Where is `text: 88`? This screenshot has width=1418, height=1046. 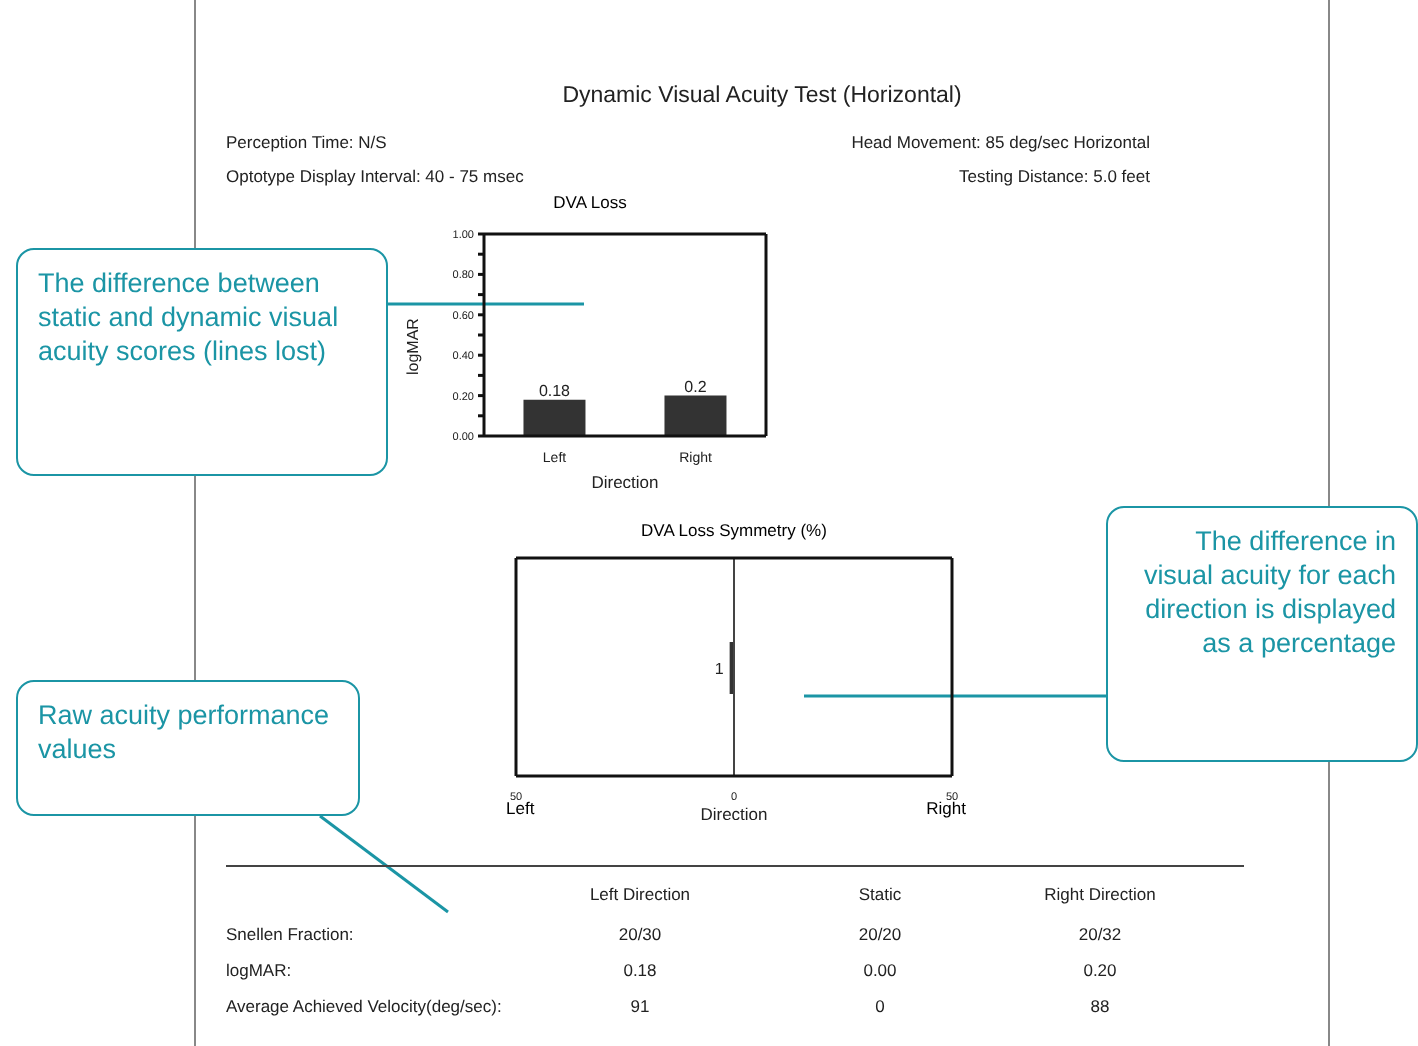
text: 88 is located at coordinates (1100, 1006).